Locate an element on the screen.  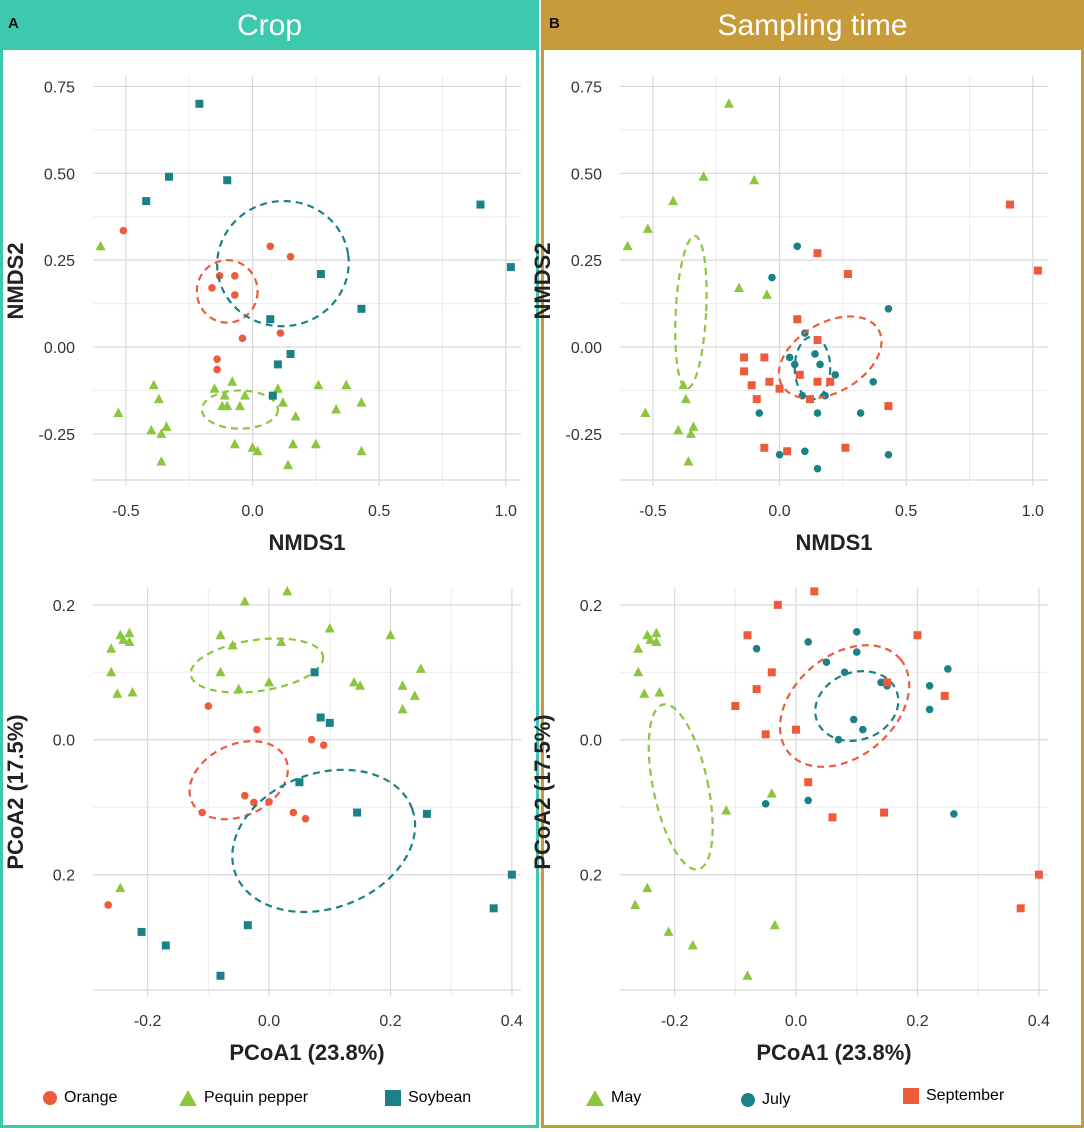
x-tick-label: -0.2 is located at coordinates (675, 1021).